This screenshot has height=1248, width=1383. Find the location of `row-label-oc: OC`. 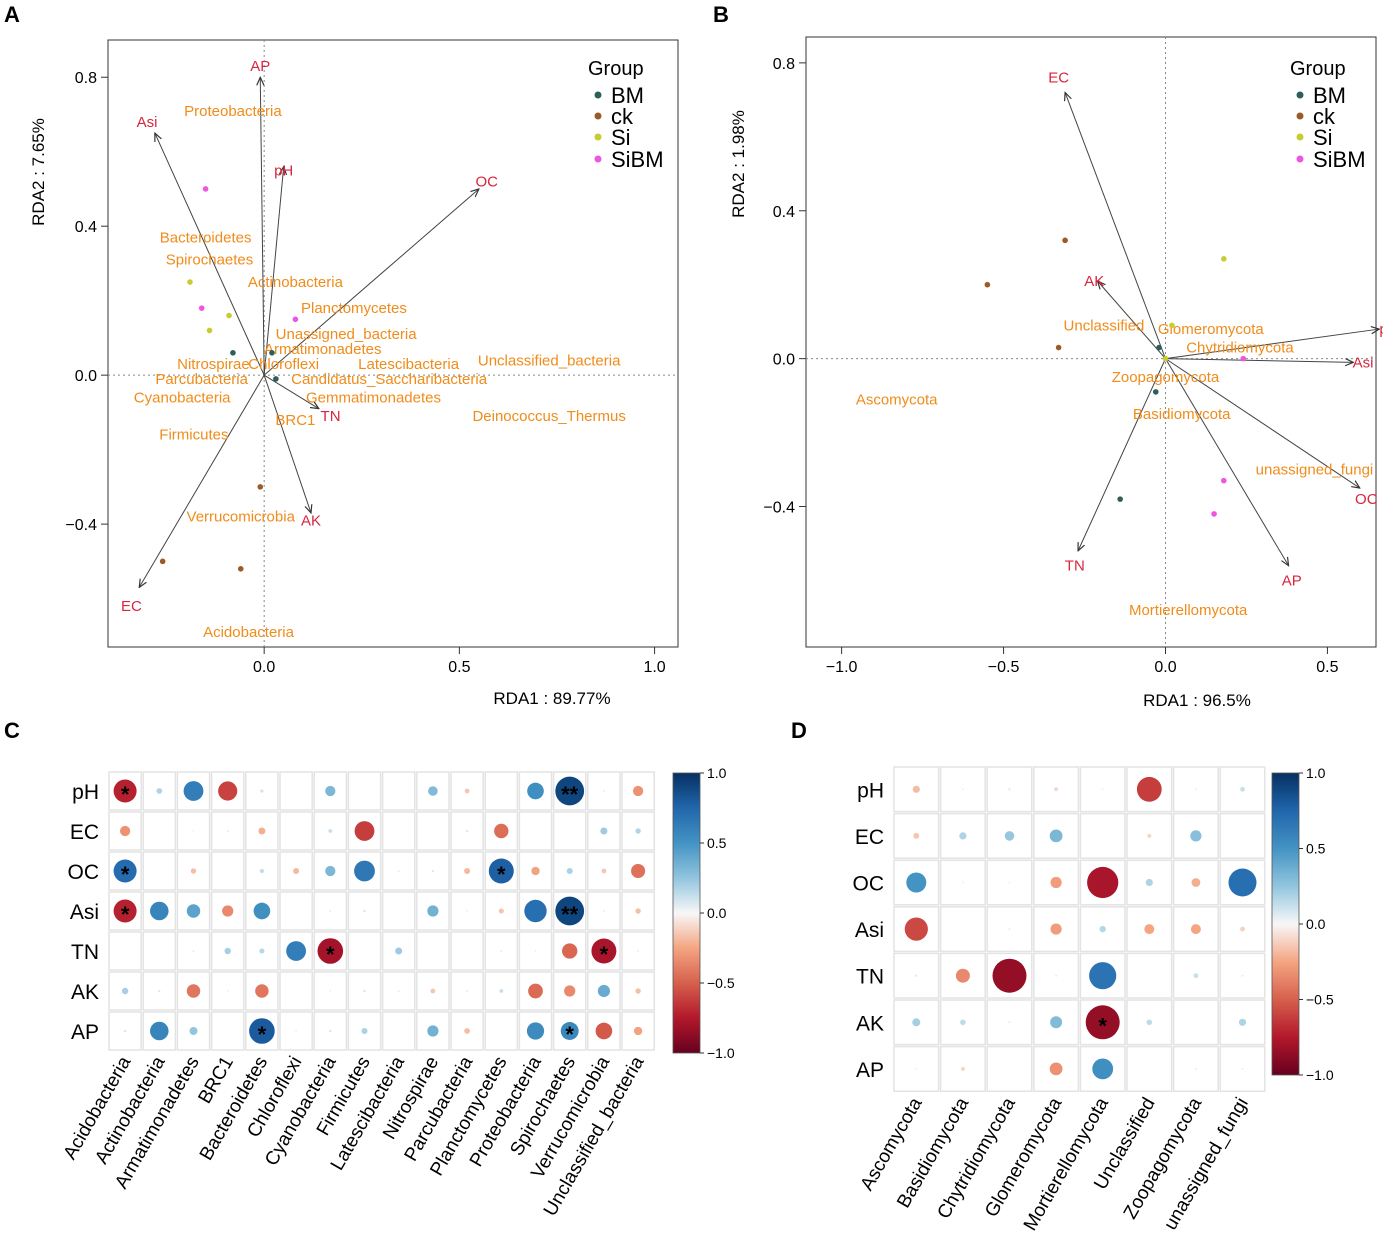

row-label-oc: OC is located at coordinates (84, 872).